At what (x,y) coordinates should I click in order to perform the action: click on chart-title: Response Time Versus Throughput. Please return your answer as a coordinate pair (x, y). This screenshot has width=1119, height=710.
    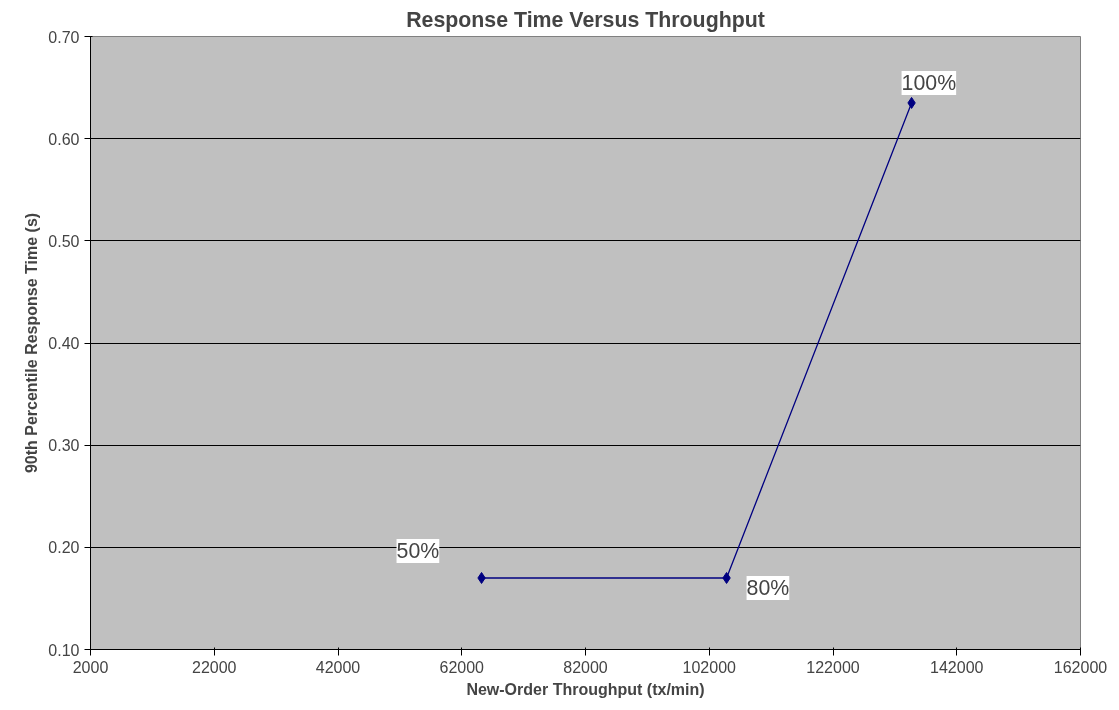
    Looking at the image, I should click on (585, 19).